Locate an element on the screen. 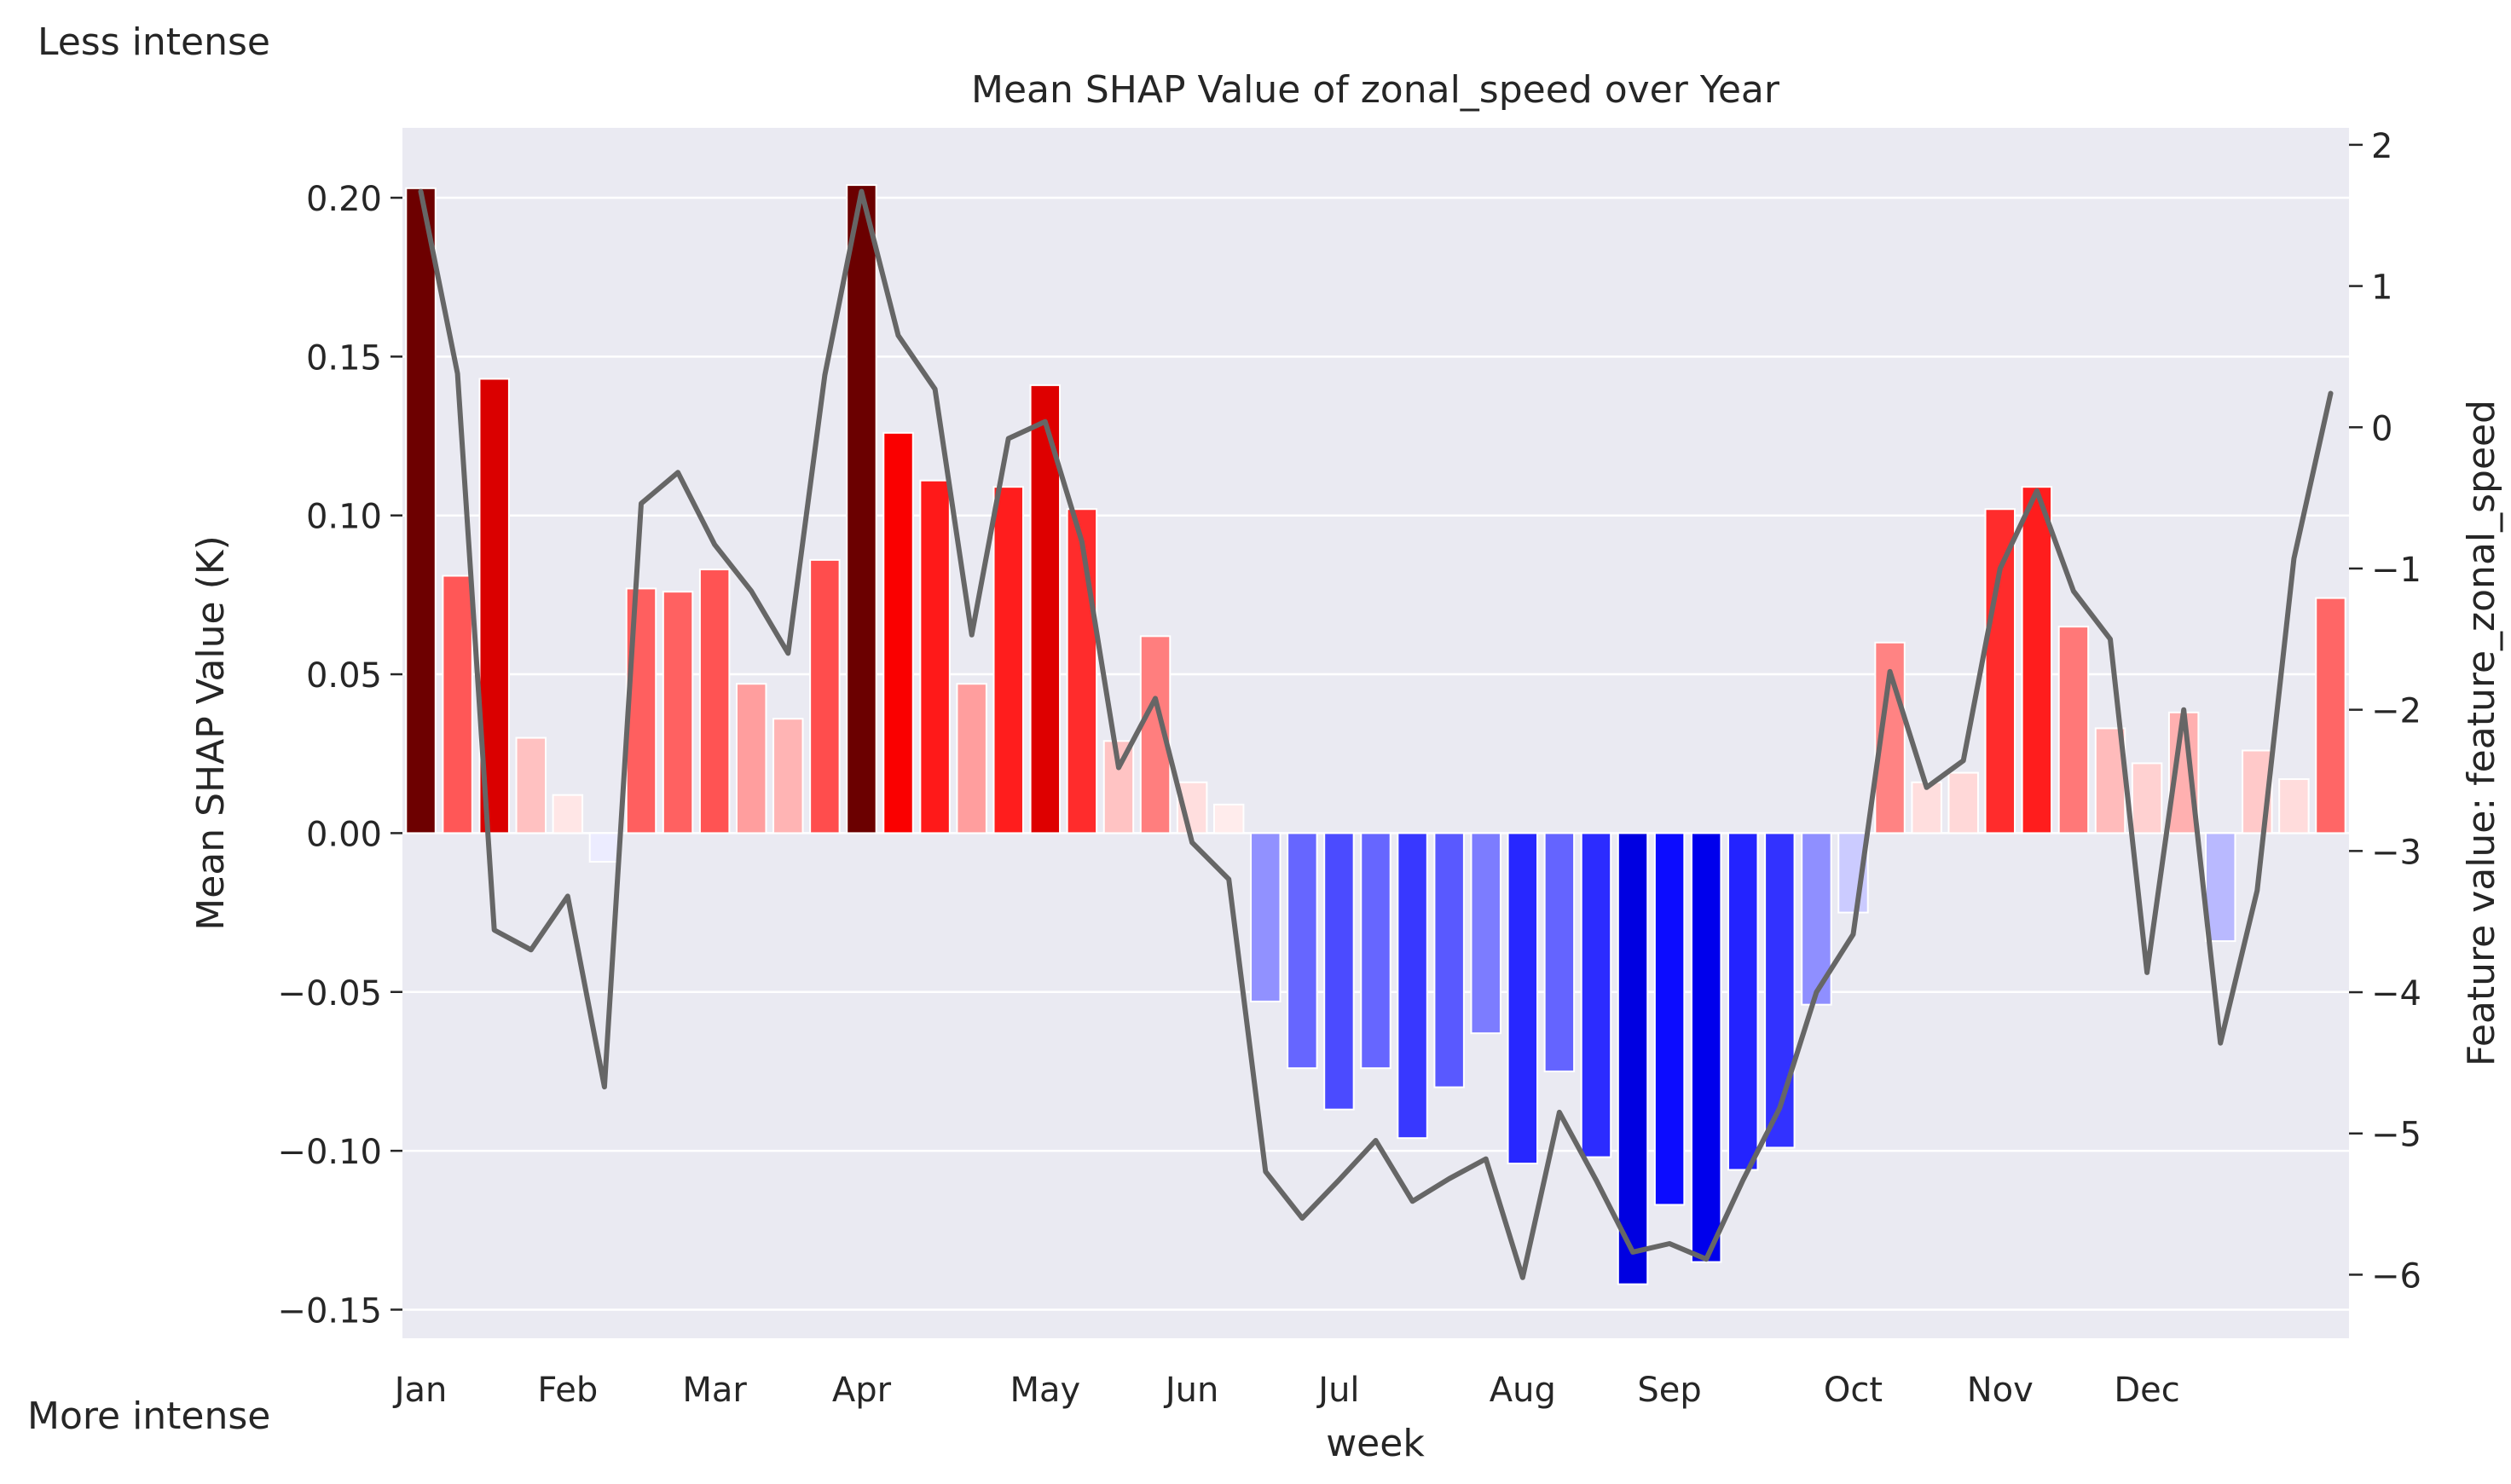  month-label: Nov is located at coordinates (2001, 1390).